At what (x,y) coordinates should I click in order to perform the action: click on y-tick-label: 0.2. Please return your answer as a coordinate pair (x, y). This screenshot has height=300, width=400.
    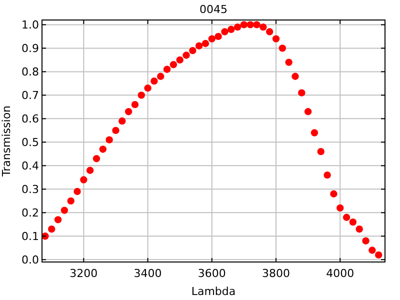
    Looking at the image, I should click on (30, 213).